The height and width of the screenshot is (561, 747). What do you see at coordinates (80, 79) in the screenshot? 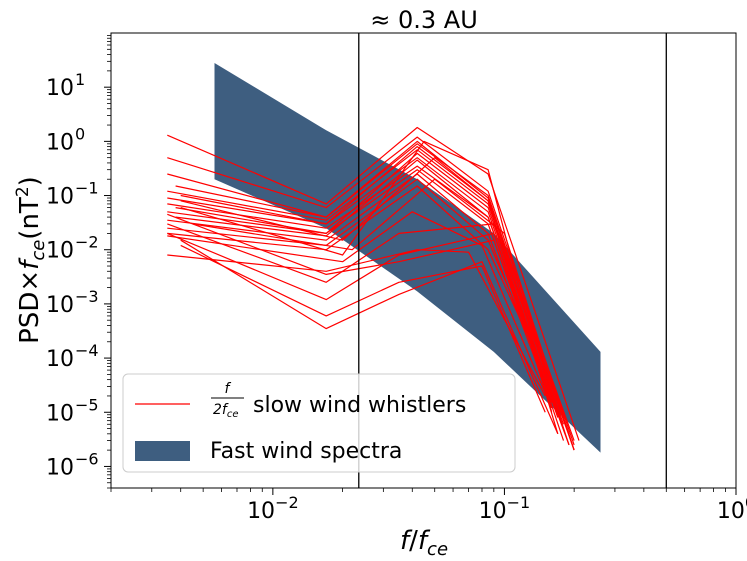
I see `y-tick-exp-8: 1` at bounding box center [80, 79].